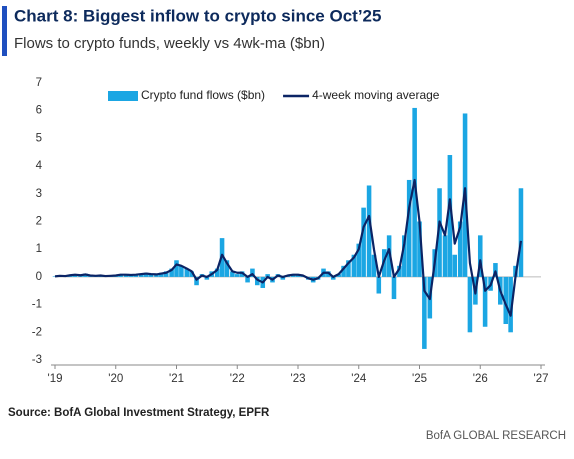 The width and height of the screenshot is (574, 459). I want to click on legend-label: 4-week moving average, so click(376, 95).